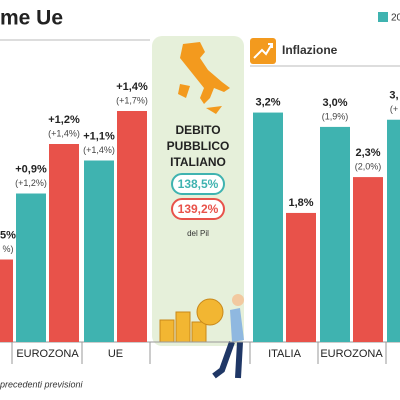 The width and height of the screenshot is (400, 400). What do you see at coordinates (267, 102) in the screenshot?
I see `value-label: 3,2%` at bounding box center [267, 102].